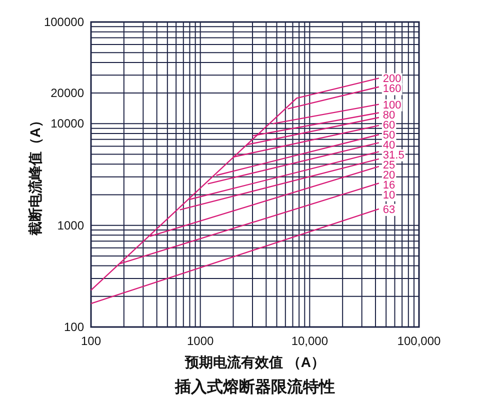 The height and width of the screenshot is (414, 500). I want to click on y-axis-title: 截断电流峰值（A）, so click(35, 175).